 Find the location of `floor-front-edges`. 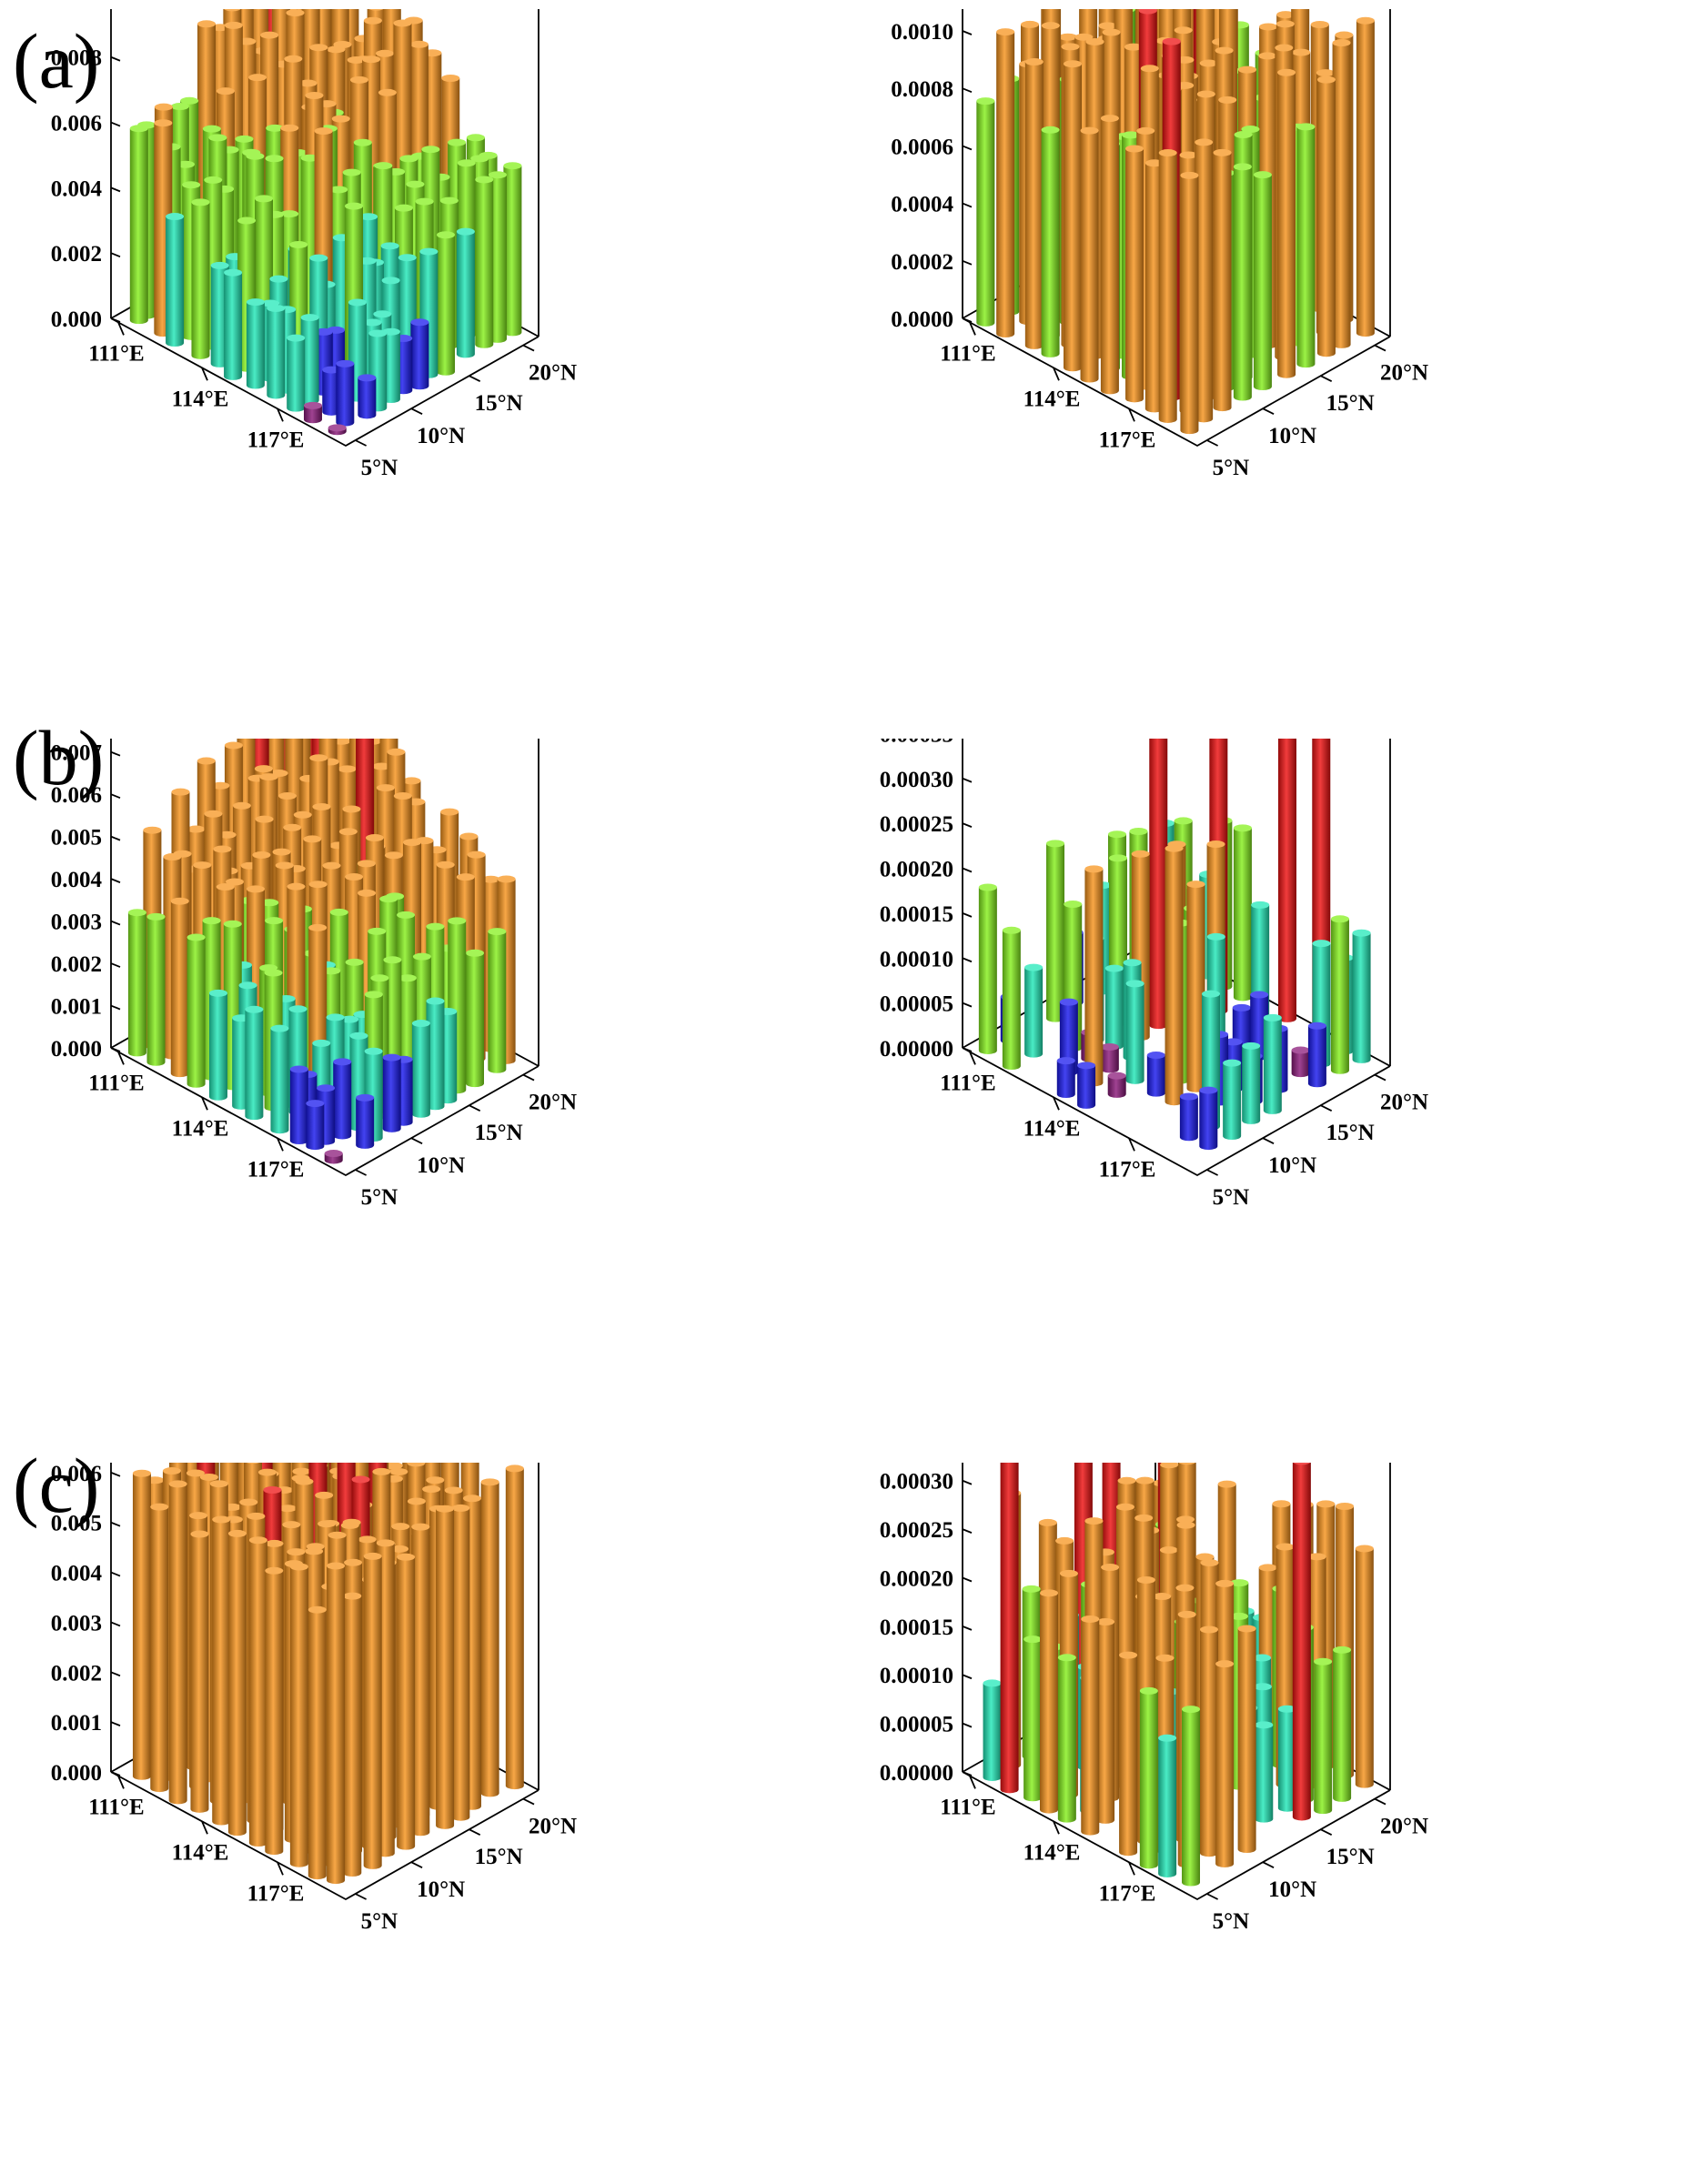

floor-front-edges is located at coordinates (324, 1836).